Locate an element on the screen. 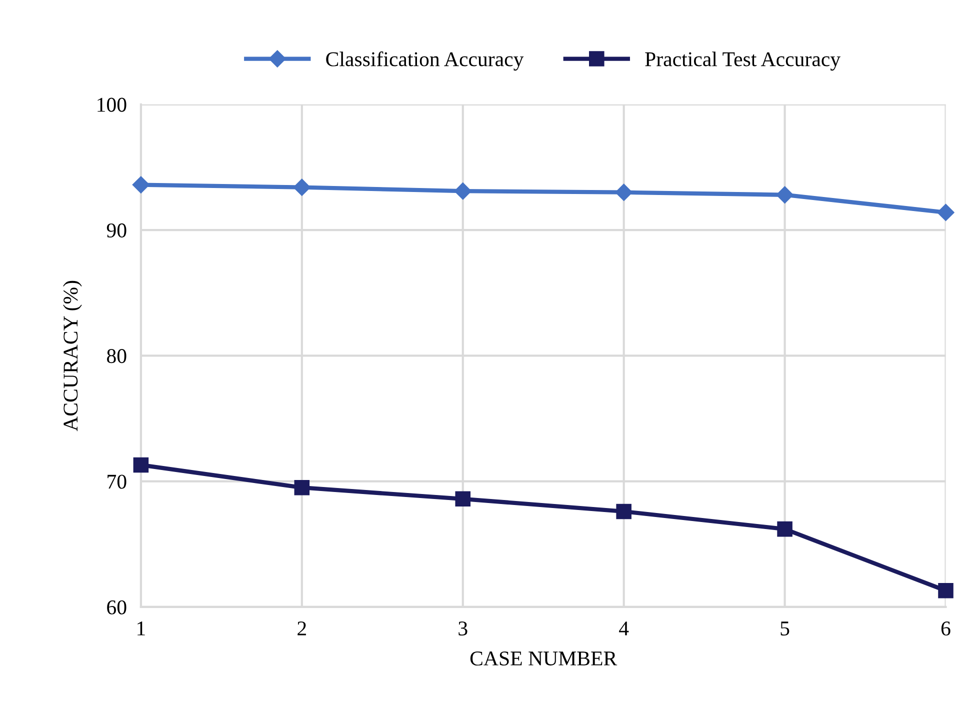  y-tick-label: 60 is located at coordinates (116, 607).